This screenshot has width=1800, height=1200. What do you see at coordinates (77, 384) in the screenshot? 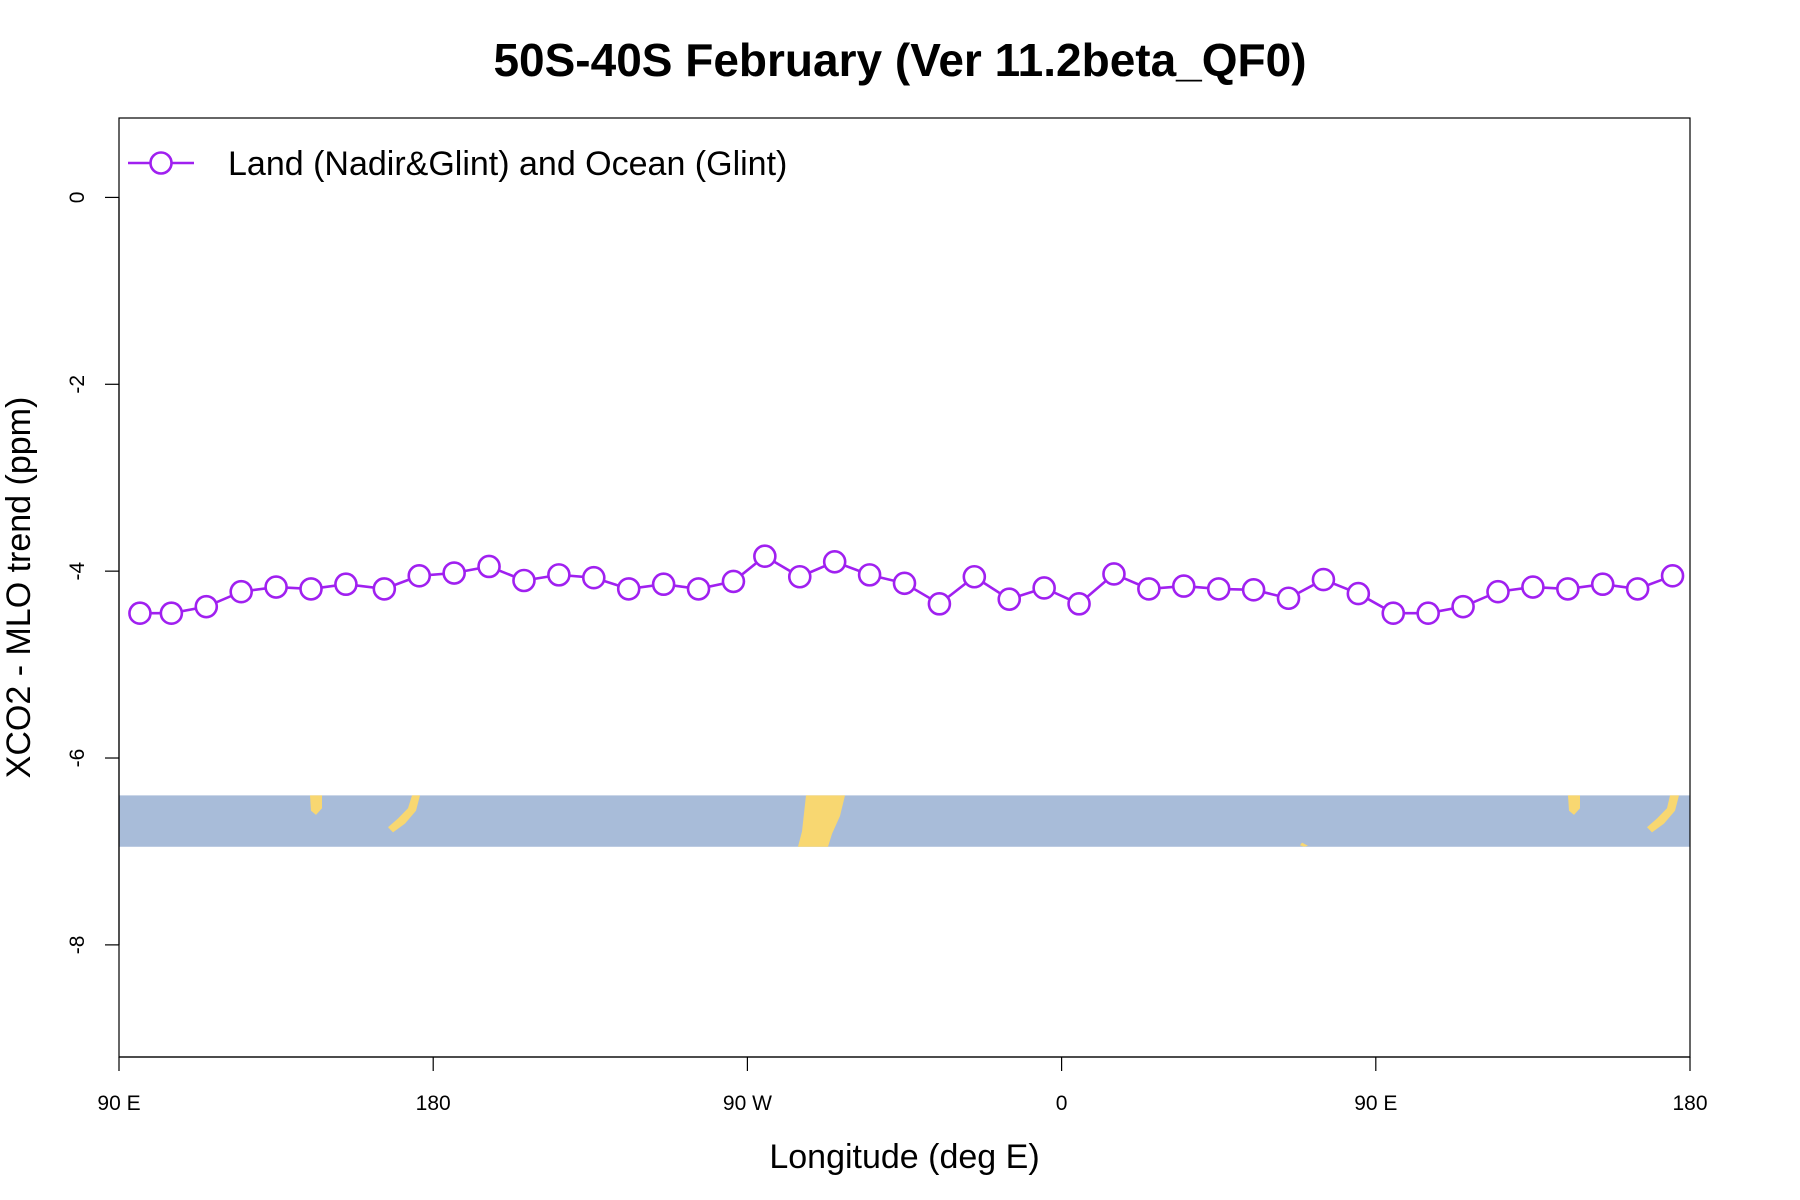
I see `y-tick-label: -2` at bounding box center [77, 384].